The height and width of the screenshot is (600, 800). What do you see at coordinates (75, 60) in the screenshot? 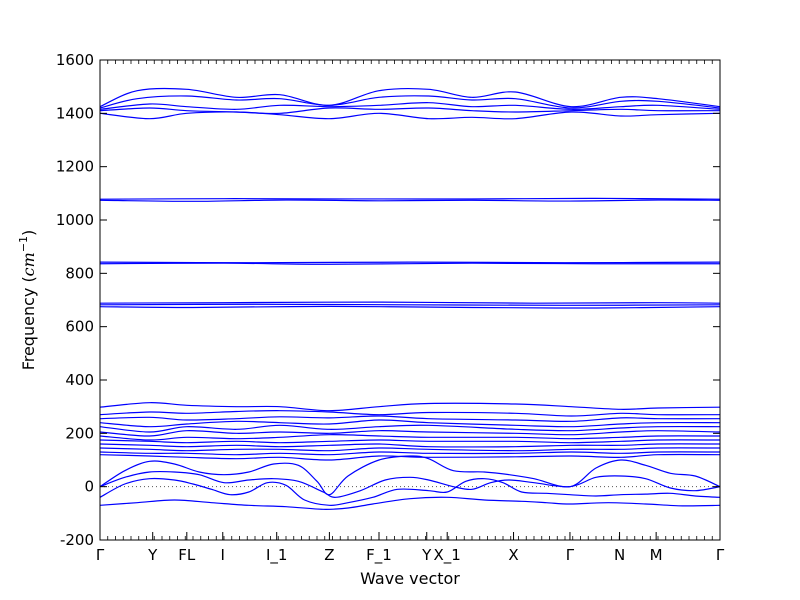
I see `y-tick-label: 1600` at bounding box center [75, 60].